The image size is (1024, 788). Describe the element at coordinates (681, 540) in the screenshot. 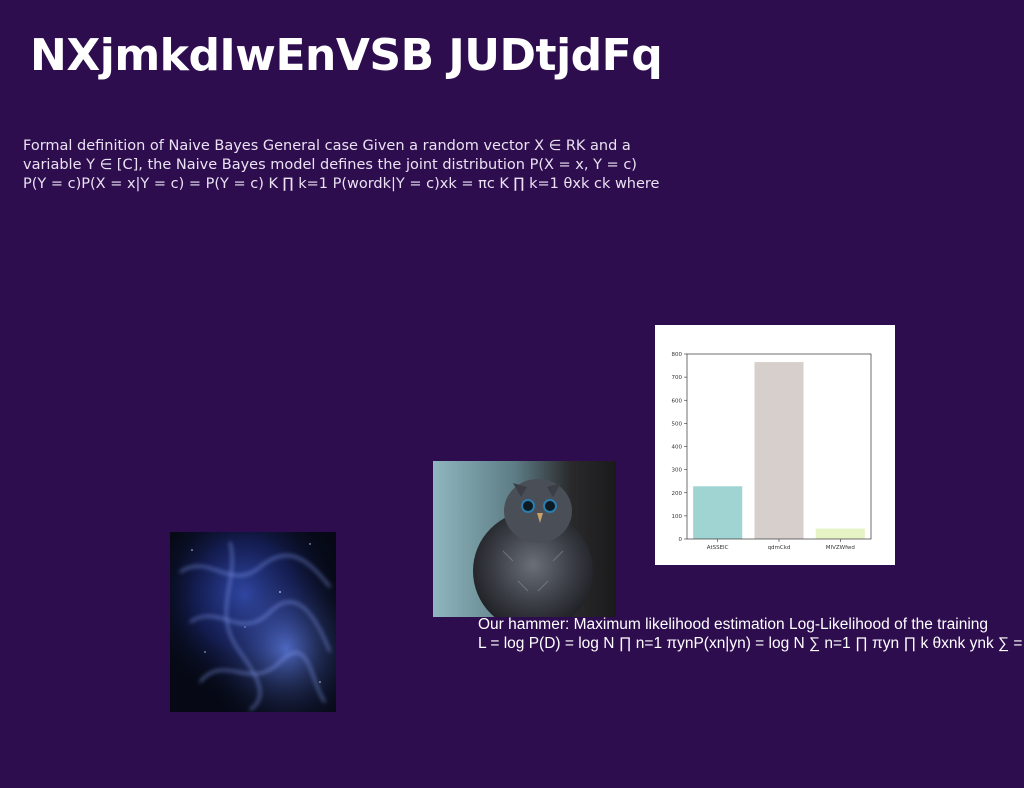

I see `y-tick-label: 0` at that location.